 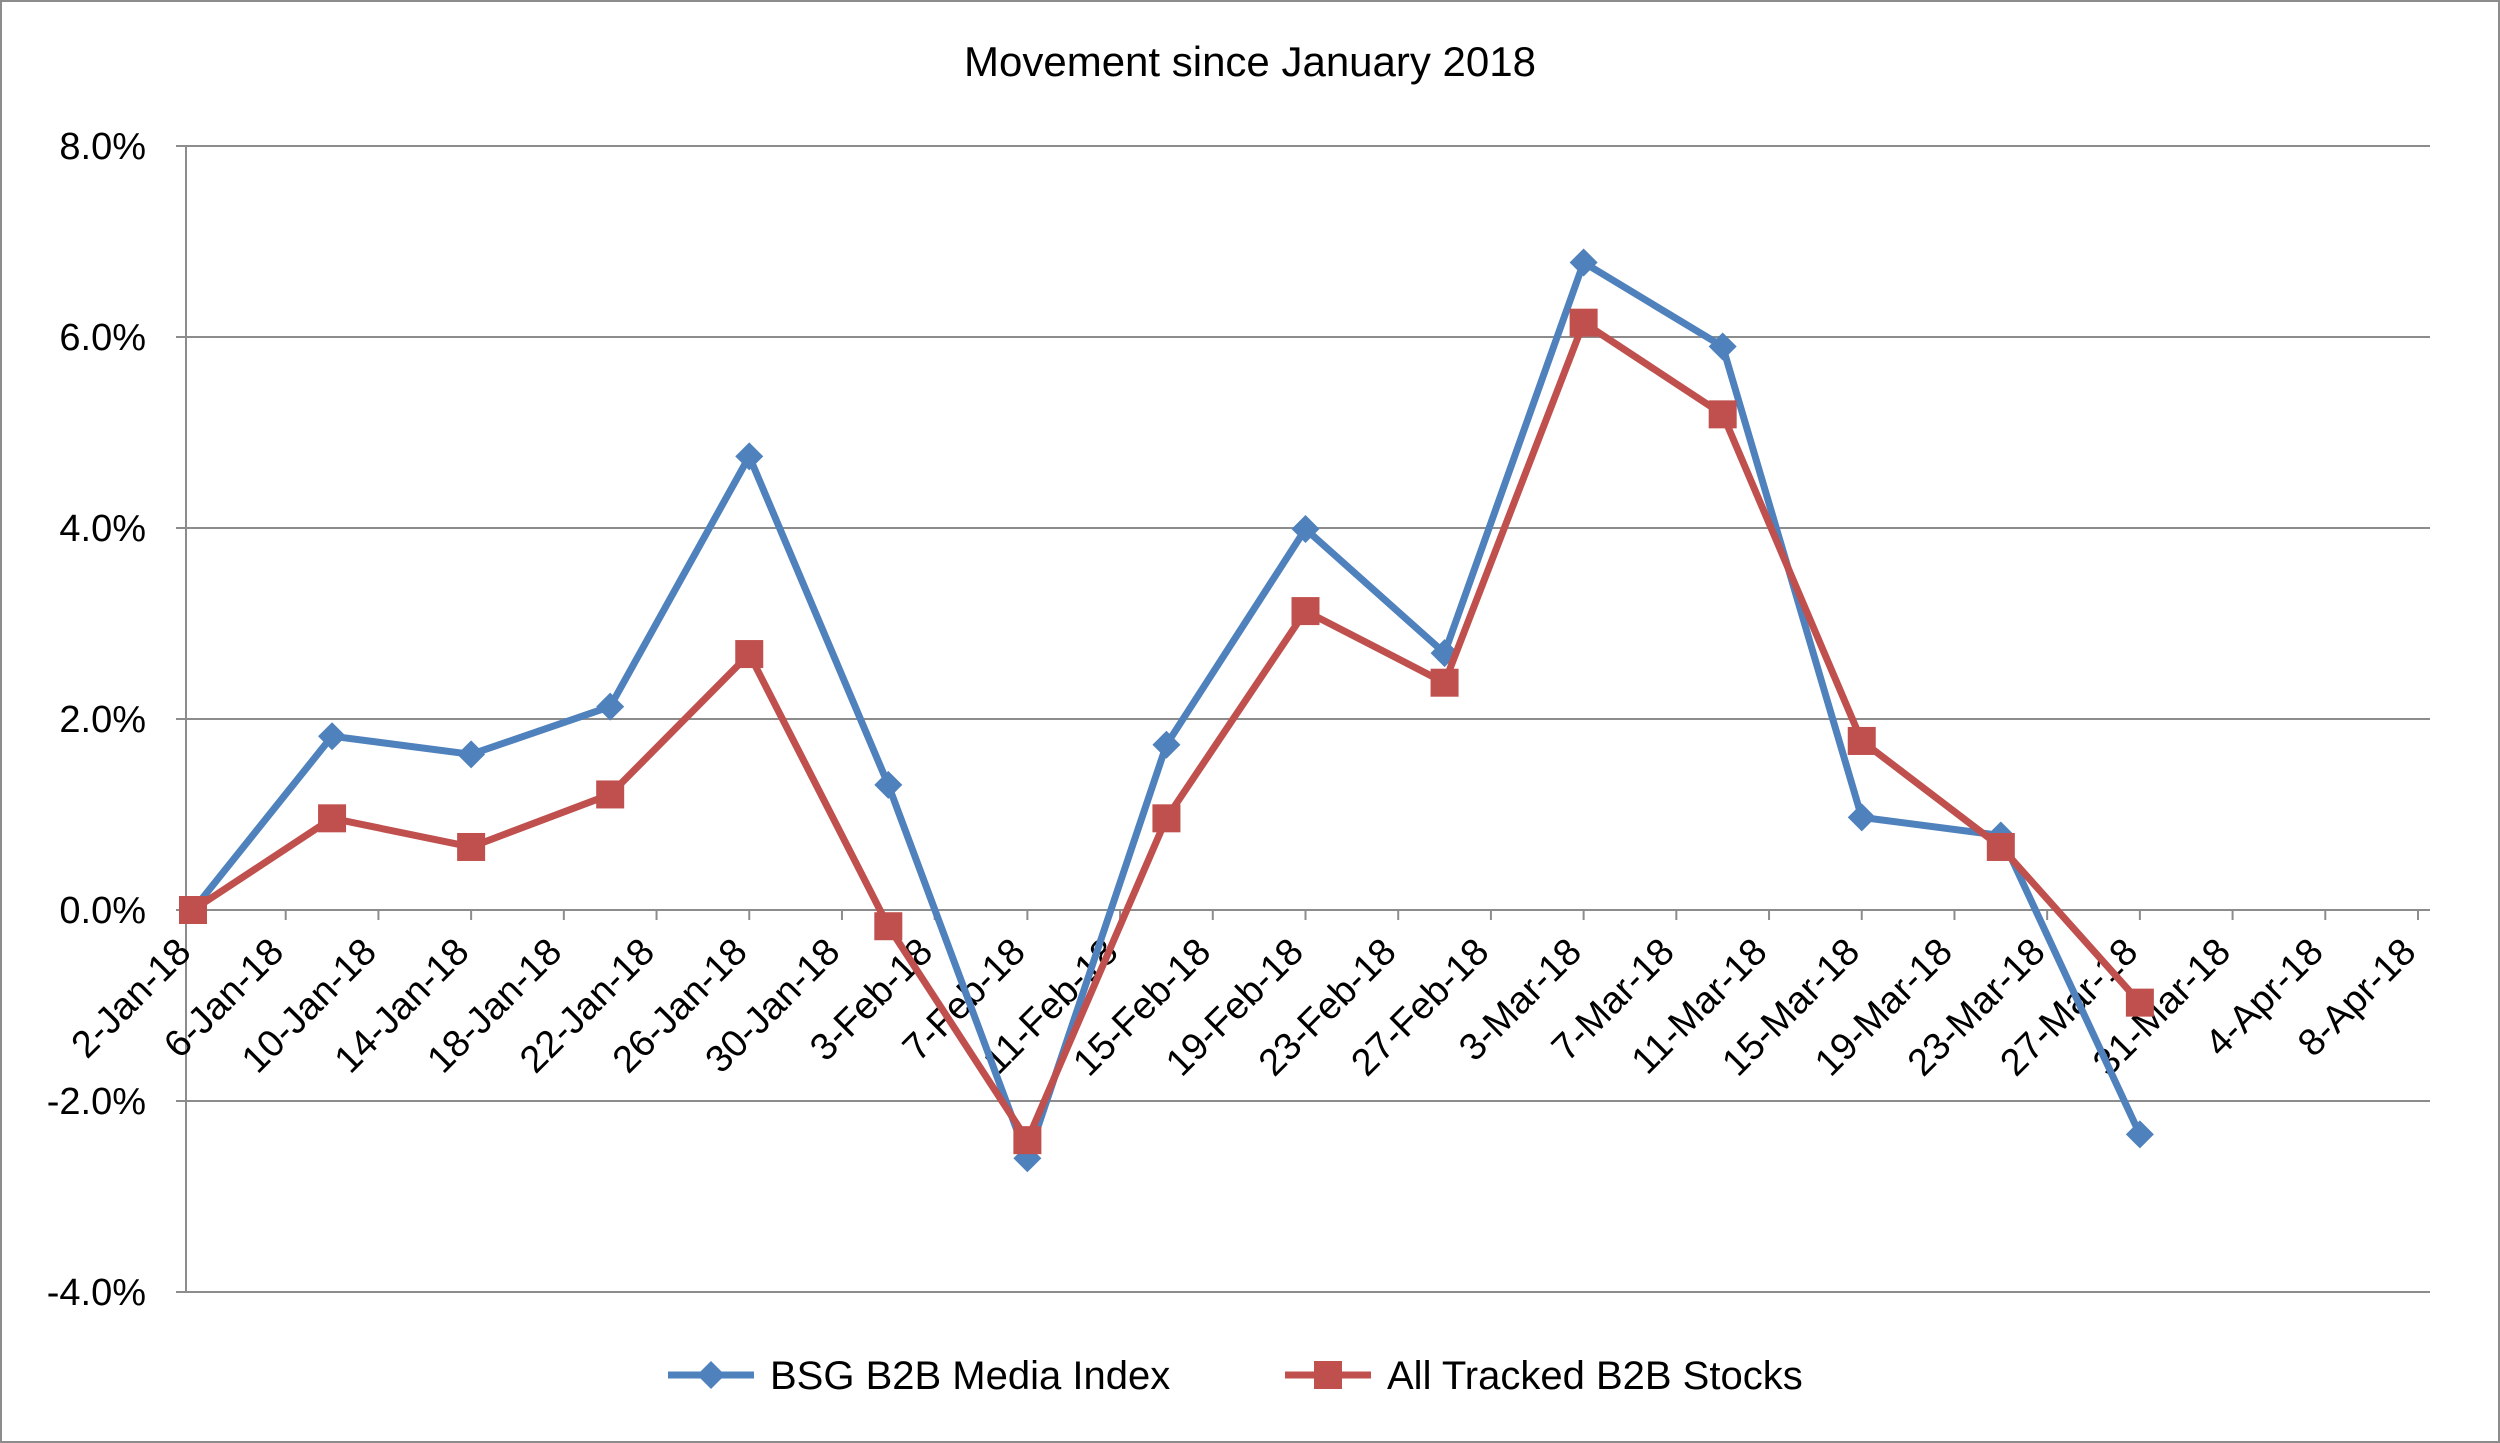 I want to click on chart-title: Movement since January 2018, so click(x=1250, y=61).